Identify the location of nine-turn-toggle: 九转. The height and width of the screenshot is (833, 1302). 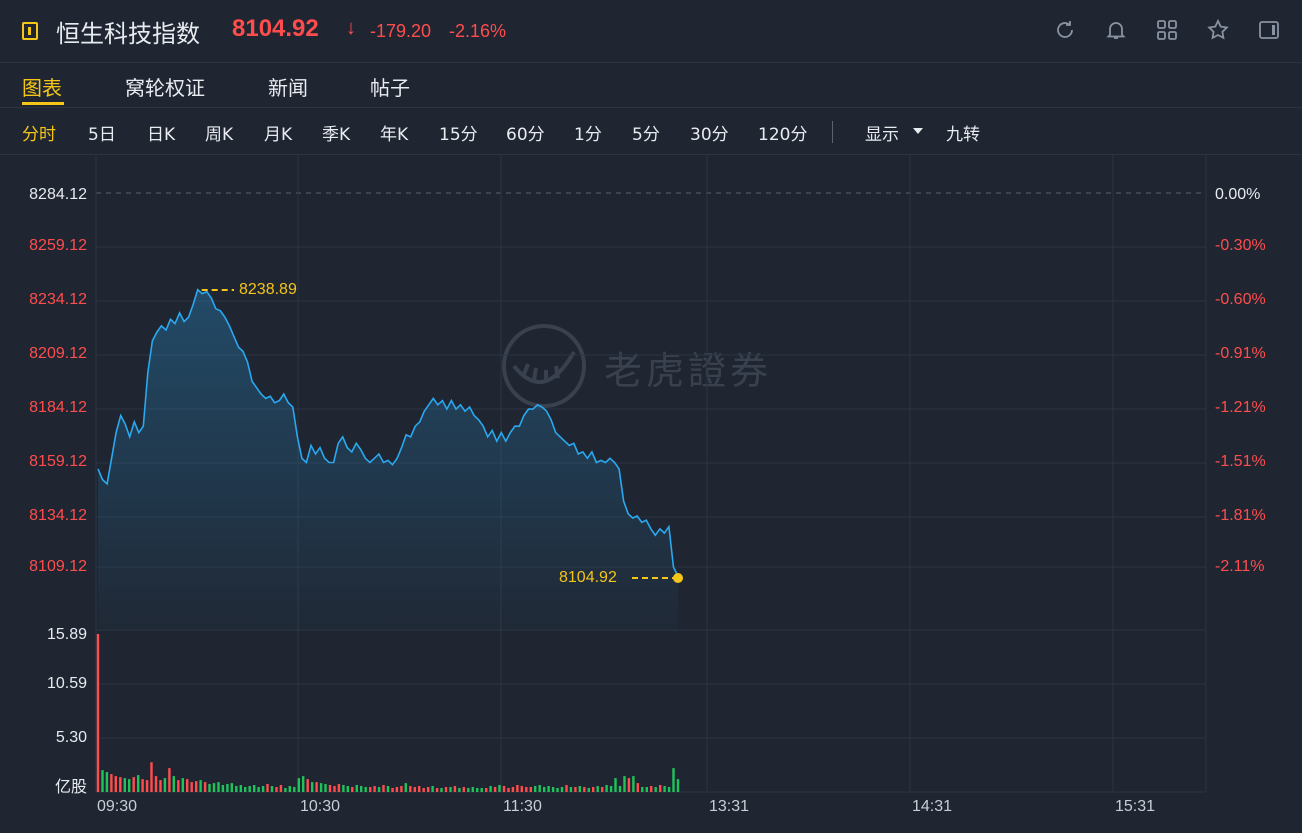
(963, 135).